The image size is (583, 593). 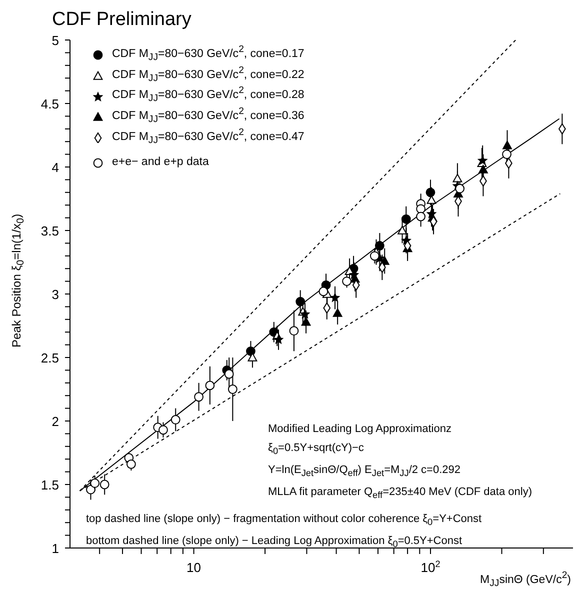 What do you see at coordinates (208, 95) in the screenshot?
I see `legend-label: CDF M$_{JJ}$=80−630 GeV/c$^{2}$, cone=0.28` at bounding box center [208, 95].